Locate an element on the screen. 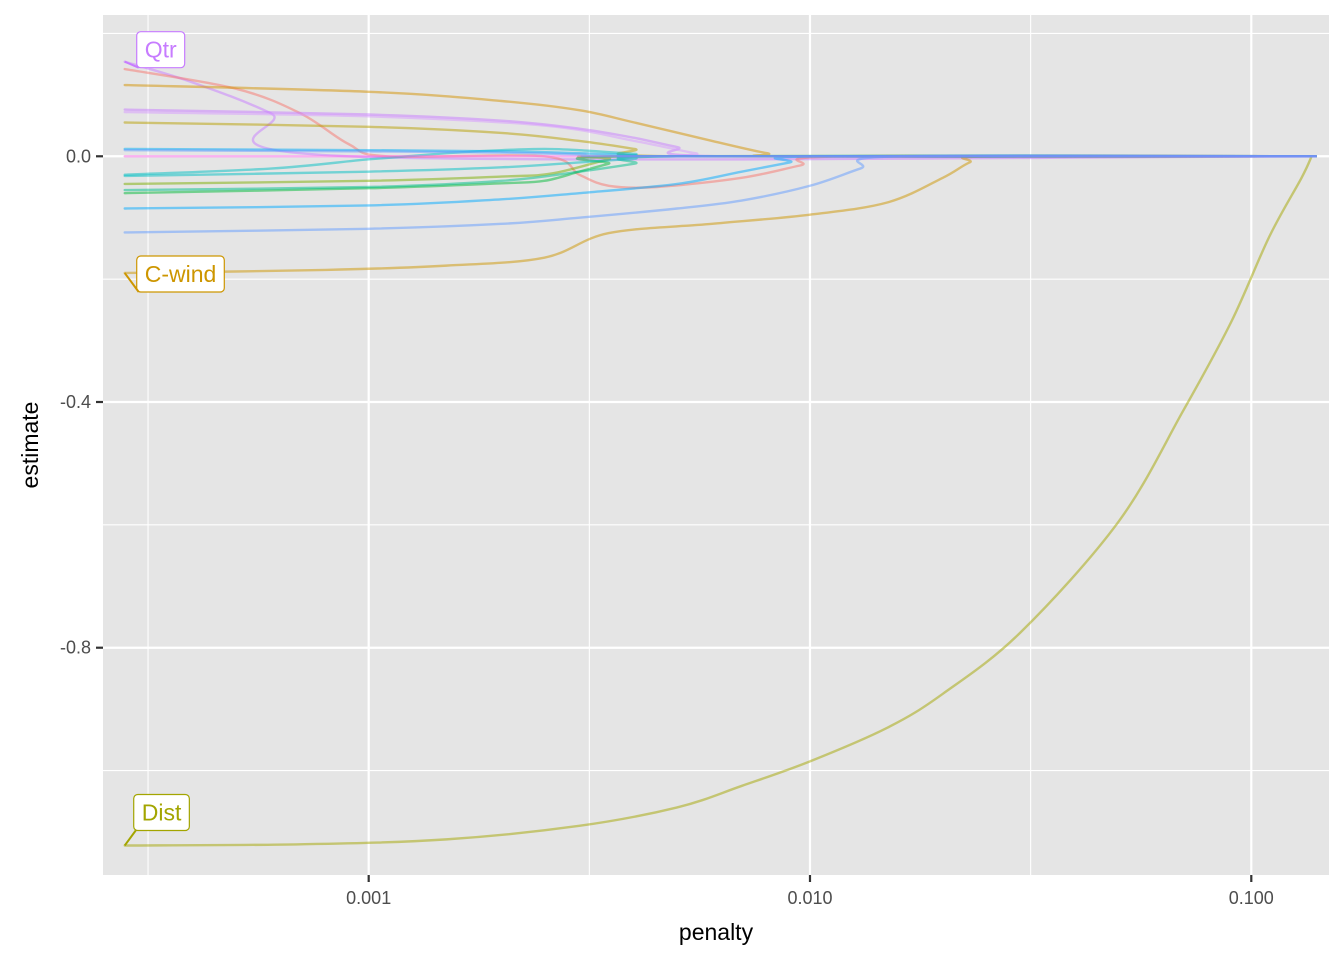 The image size is (1344, 960). series-label-c-wind: C-wind is located at coordinates (174, 274).